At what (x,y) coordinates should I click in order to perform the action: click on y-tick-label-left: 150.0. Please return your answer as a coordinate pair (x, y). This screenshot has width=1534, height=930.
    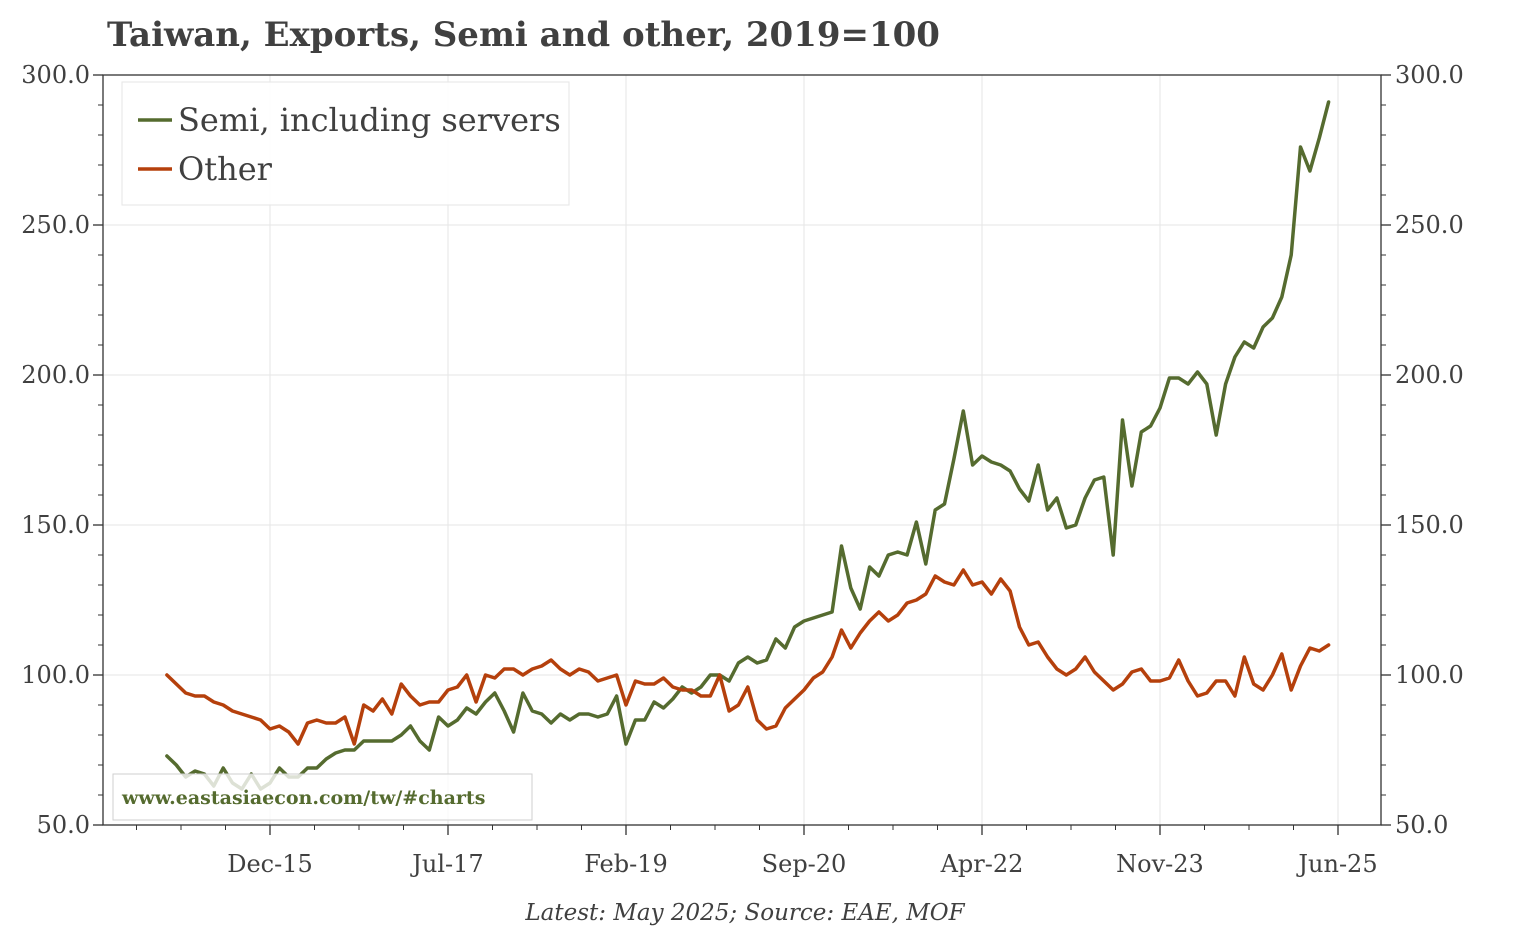
    Looking at the image, I should click on (55, 525).